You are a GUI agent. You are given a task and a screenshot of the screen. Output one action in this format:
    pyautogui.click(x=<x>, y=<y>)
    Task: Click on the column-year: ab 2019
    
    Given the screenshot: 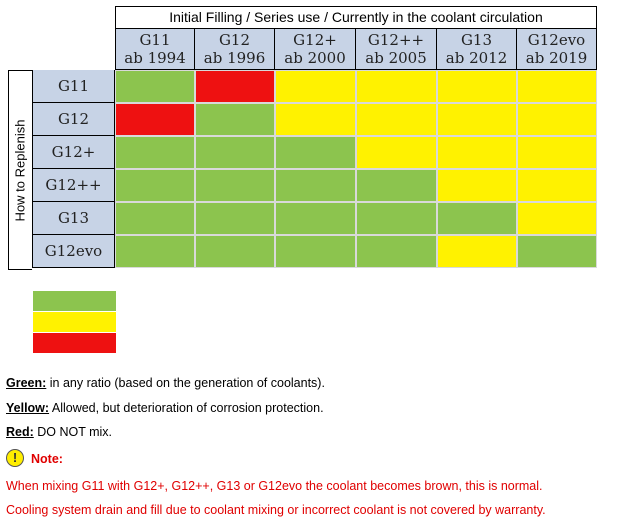 What is the action you would take?
    pyautogui.click(x=556, y=58)
    